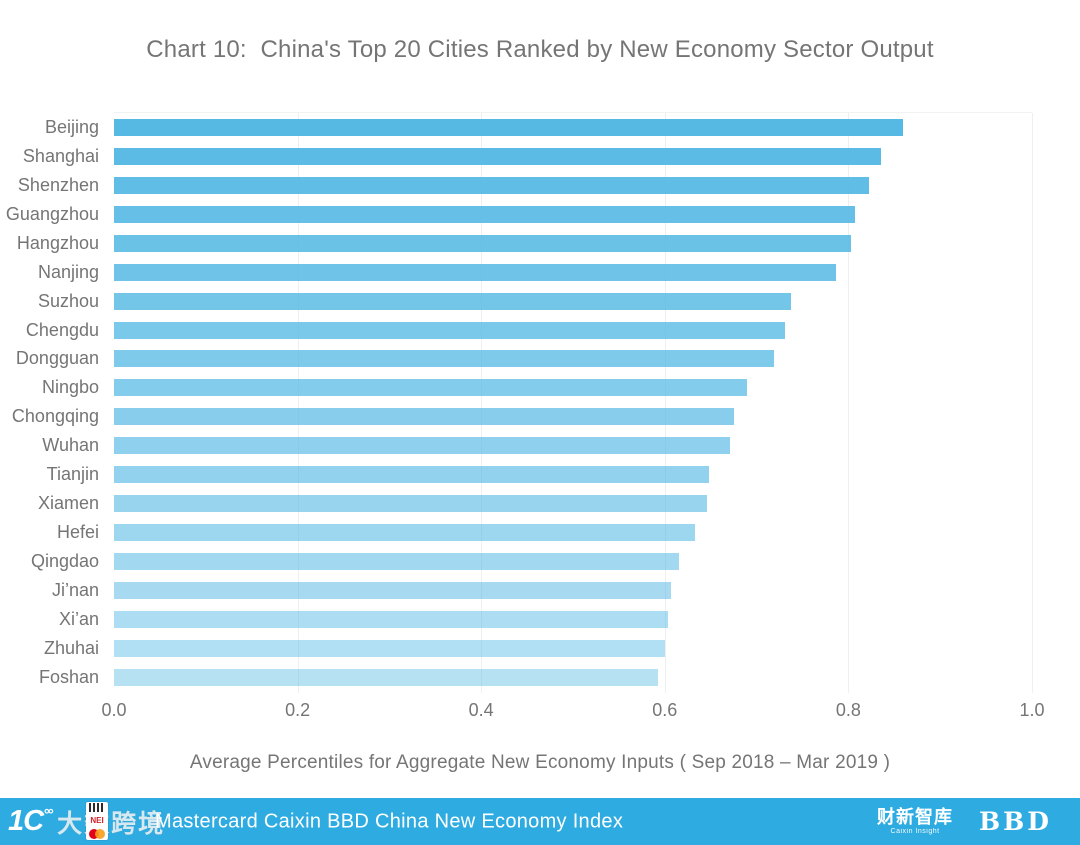 This screenshot has height=845, width=1080. I want to click on bar-row: Guangzhou, so click(540, 214).